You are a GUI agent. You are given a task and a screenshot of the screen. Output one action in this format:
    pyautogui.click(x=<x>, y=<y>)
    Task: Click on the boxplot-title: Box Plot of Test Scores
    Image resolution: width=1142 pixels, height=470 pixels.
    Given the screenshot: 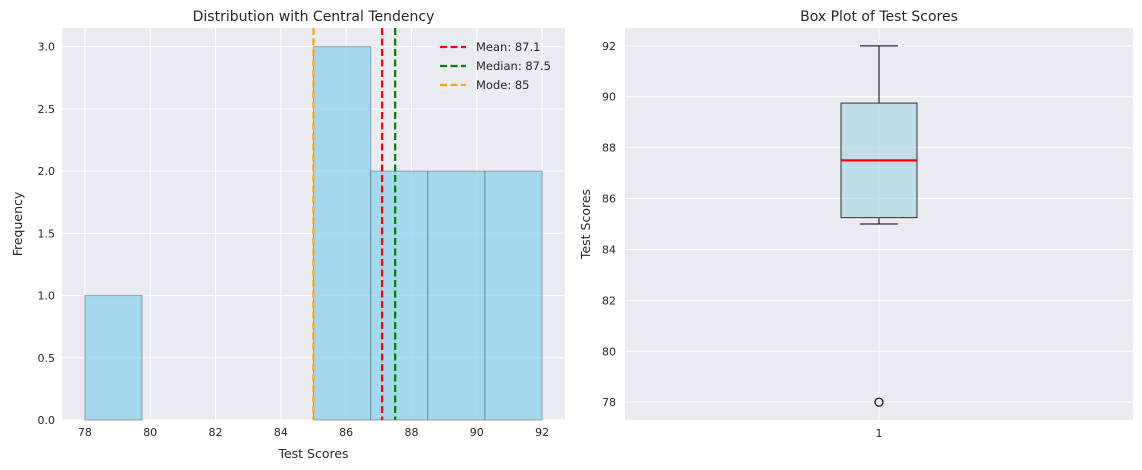 What is the action you would take?
    pyautogui.click(x=879, y=17)
    